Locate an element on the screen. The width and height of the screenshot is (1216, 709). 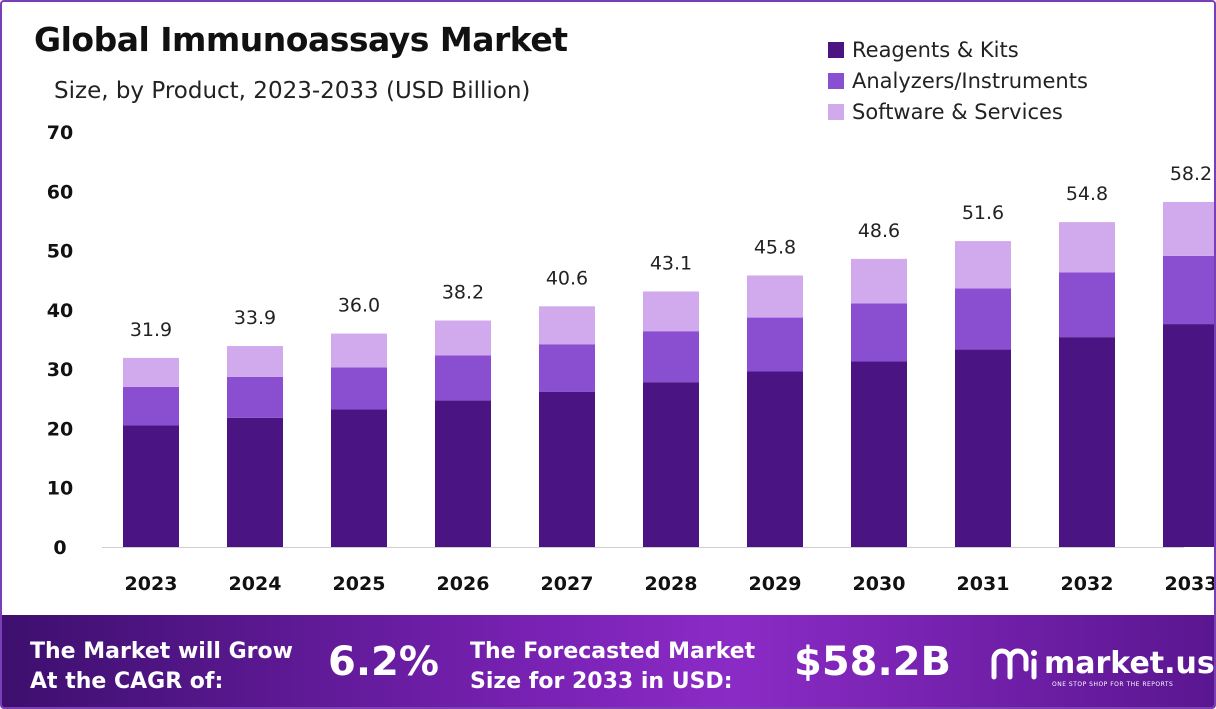
x-tick-label: 2030 is located at coordinates (879, 584).